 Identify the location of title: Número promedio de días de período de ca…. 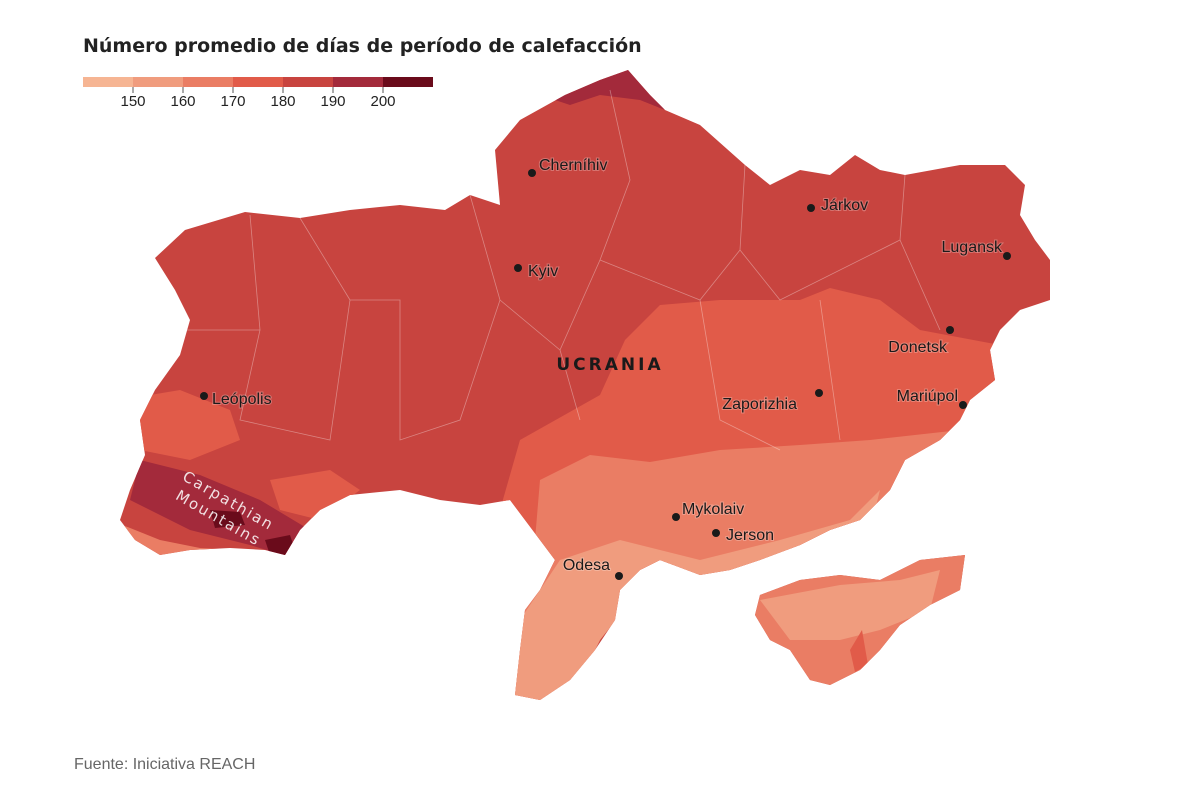
(362, 46).